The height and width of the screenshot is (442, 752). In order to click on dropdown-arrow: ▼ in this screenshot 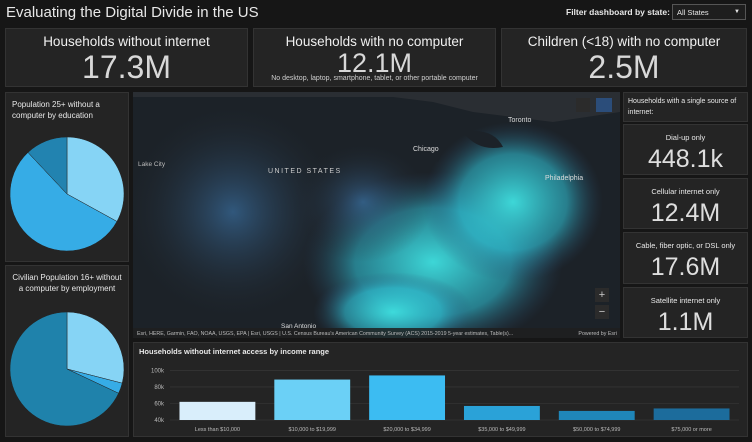, I will do `click(737, 12)`.